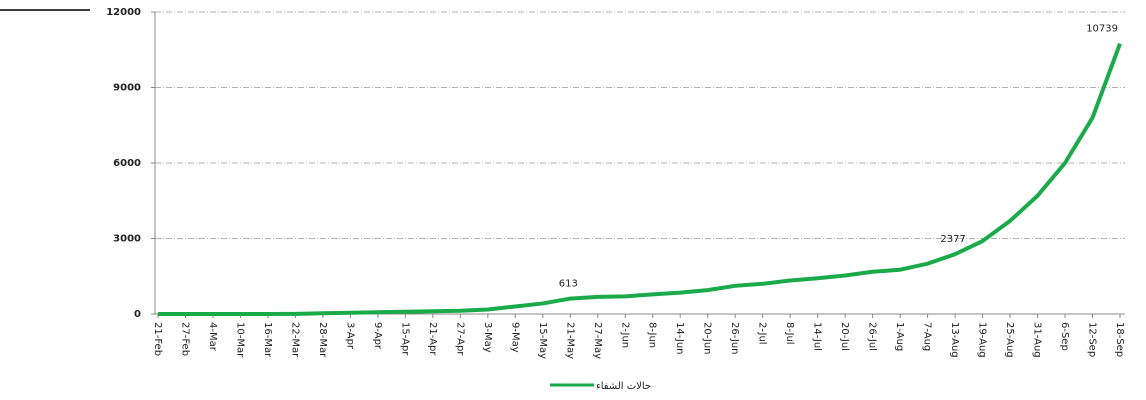 The image size is (1146, 400). Describe the element at coordinates (487, 337) in the screenshot. I see `x-tick-label: 3-May` at that location.